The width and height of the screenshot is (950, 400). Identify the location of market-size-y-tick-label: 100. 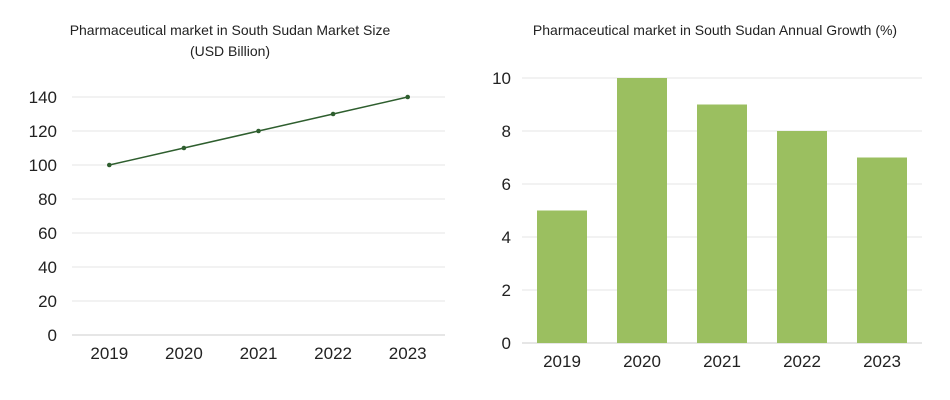
(43, 165).